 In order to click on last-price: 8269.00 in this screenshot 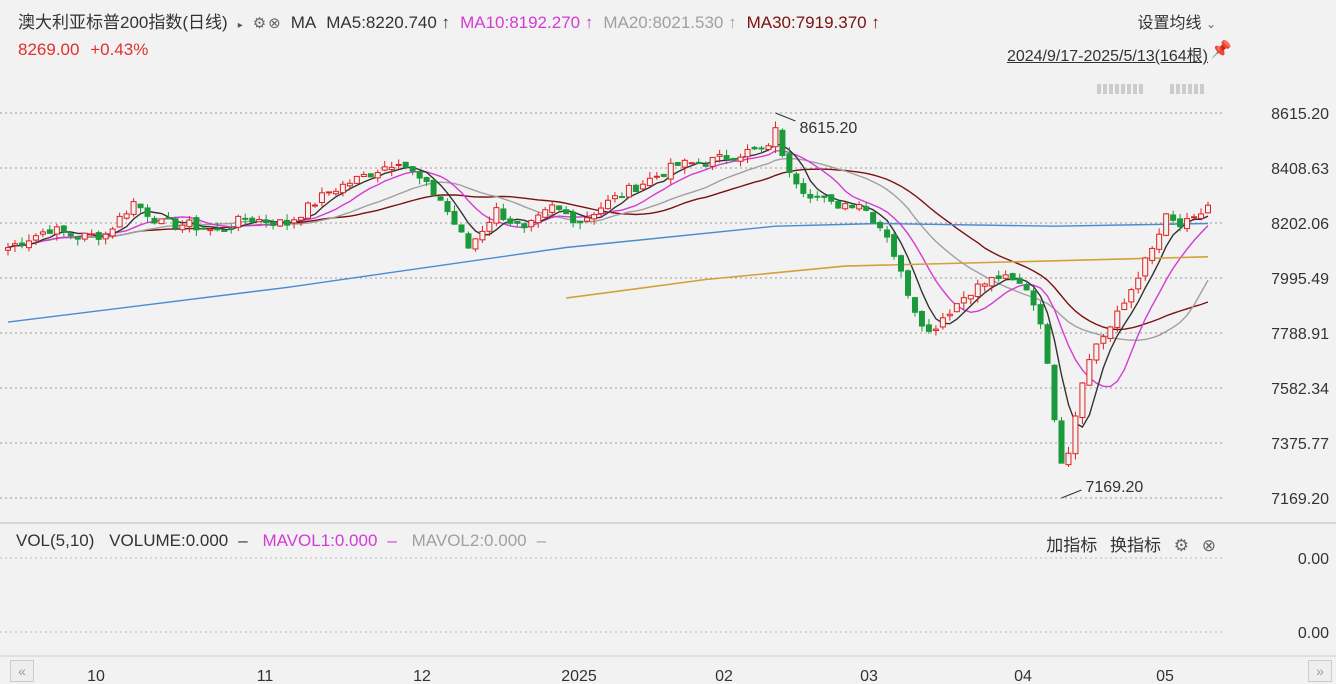, I will do `click(49, 49)`.